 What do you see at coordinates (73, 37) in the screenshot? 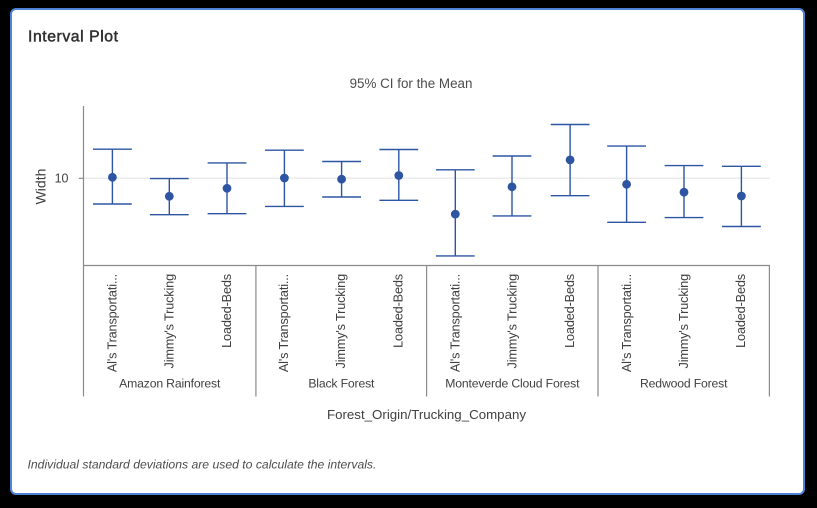
I see `svg-text: Interval Plot` at bounding box center [73, 37].